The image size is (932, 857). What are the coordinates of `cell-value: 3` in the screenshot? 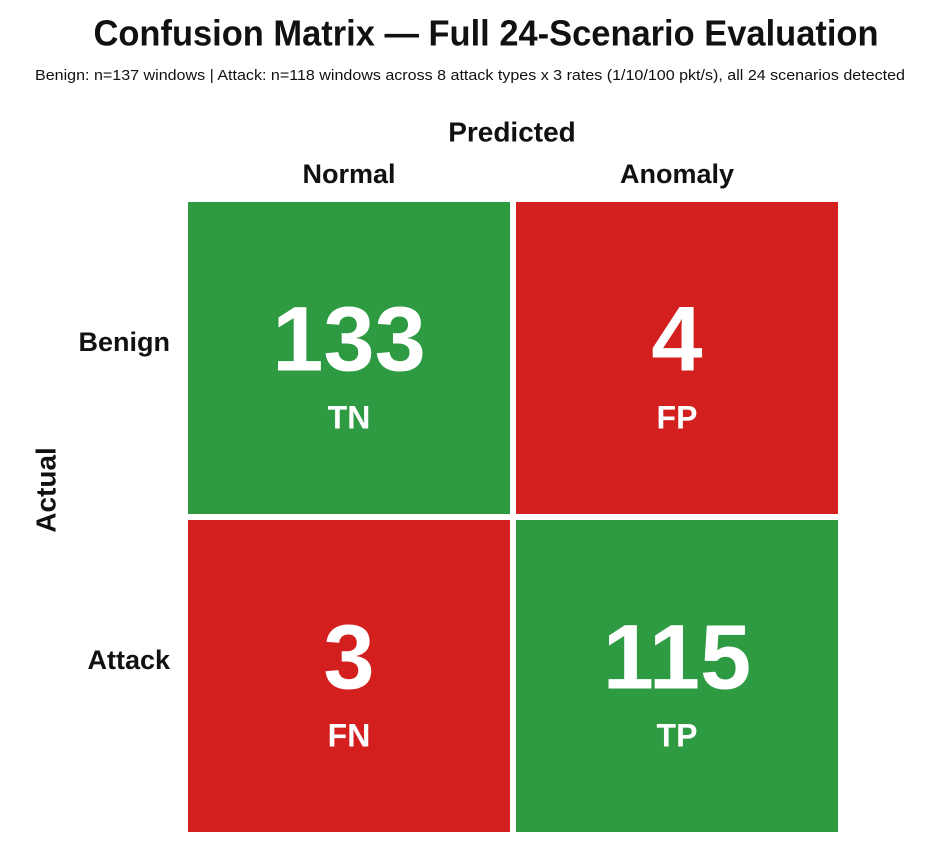 It's located at (348, 657).